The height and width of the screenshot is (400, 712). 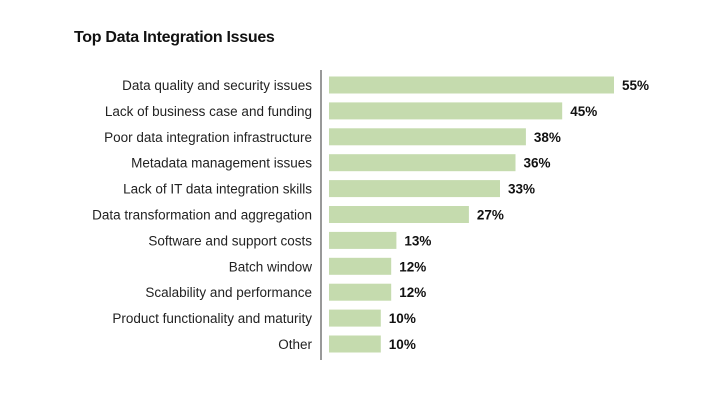 I want to click on value-label: 45%, so click(x=583, y=111).